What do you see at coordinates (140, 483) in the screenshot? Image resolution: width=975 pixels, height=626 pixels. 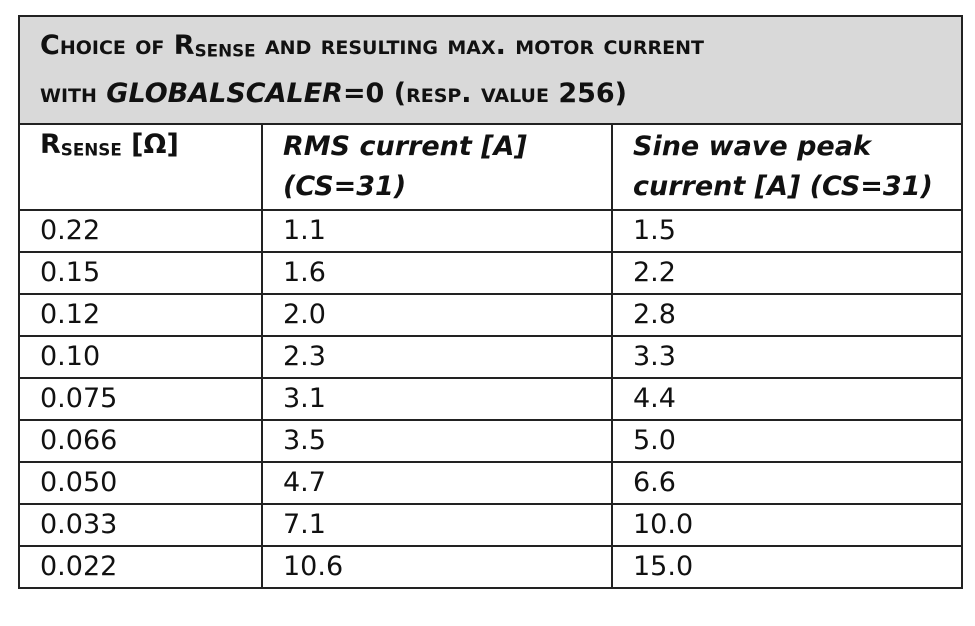 I see `data-cell: 0.050` at bounding box center [140, 483].